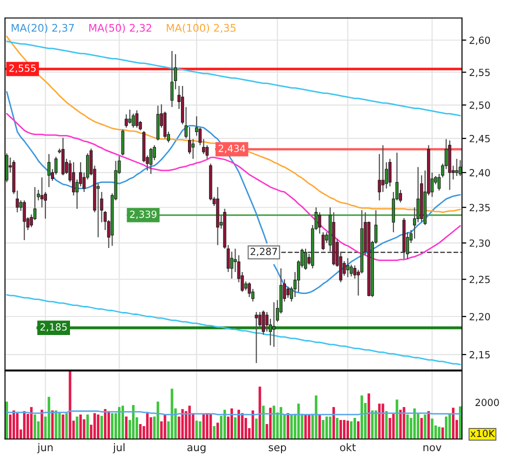 This screenshot has width=512, height=470. Describe the element at coordinates (480, 173) in the screenshot. I see `y-tick-label: 2,40` at that location.